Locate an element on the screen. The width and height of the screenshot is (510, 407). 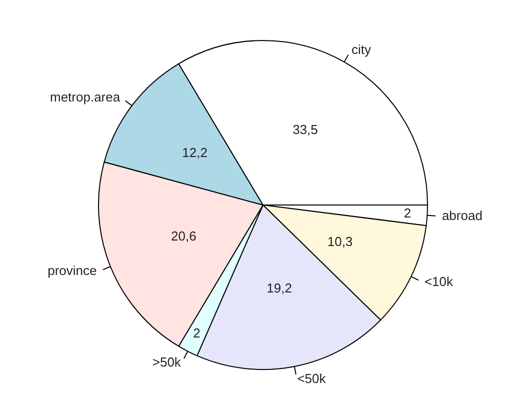
slice-label: metrop.area is located at coordinates (85, 96).